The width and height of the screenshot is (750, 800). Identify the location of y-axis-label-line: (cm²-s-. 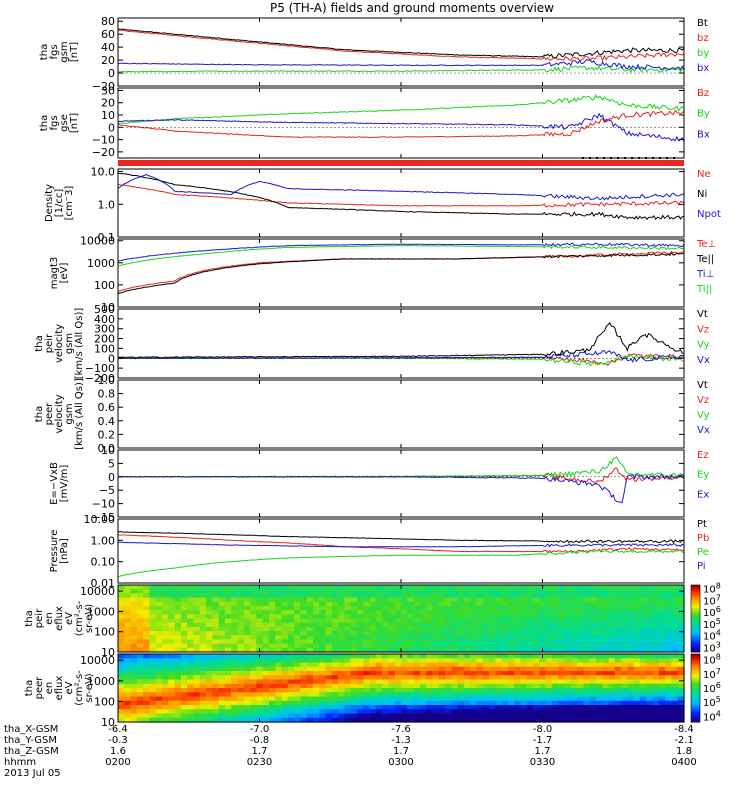
(79, 618).